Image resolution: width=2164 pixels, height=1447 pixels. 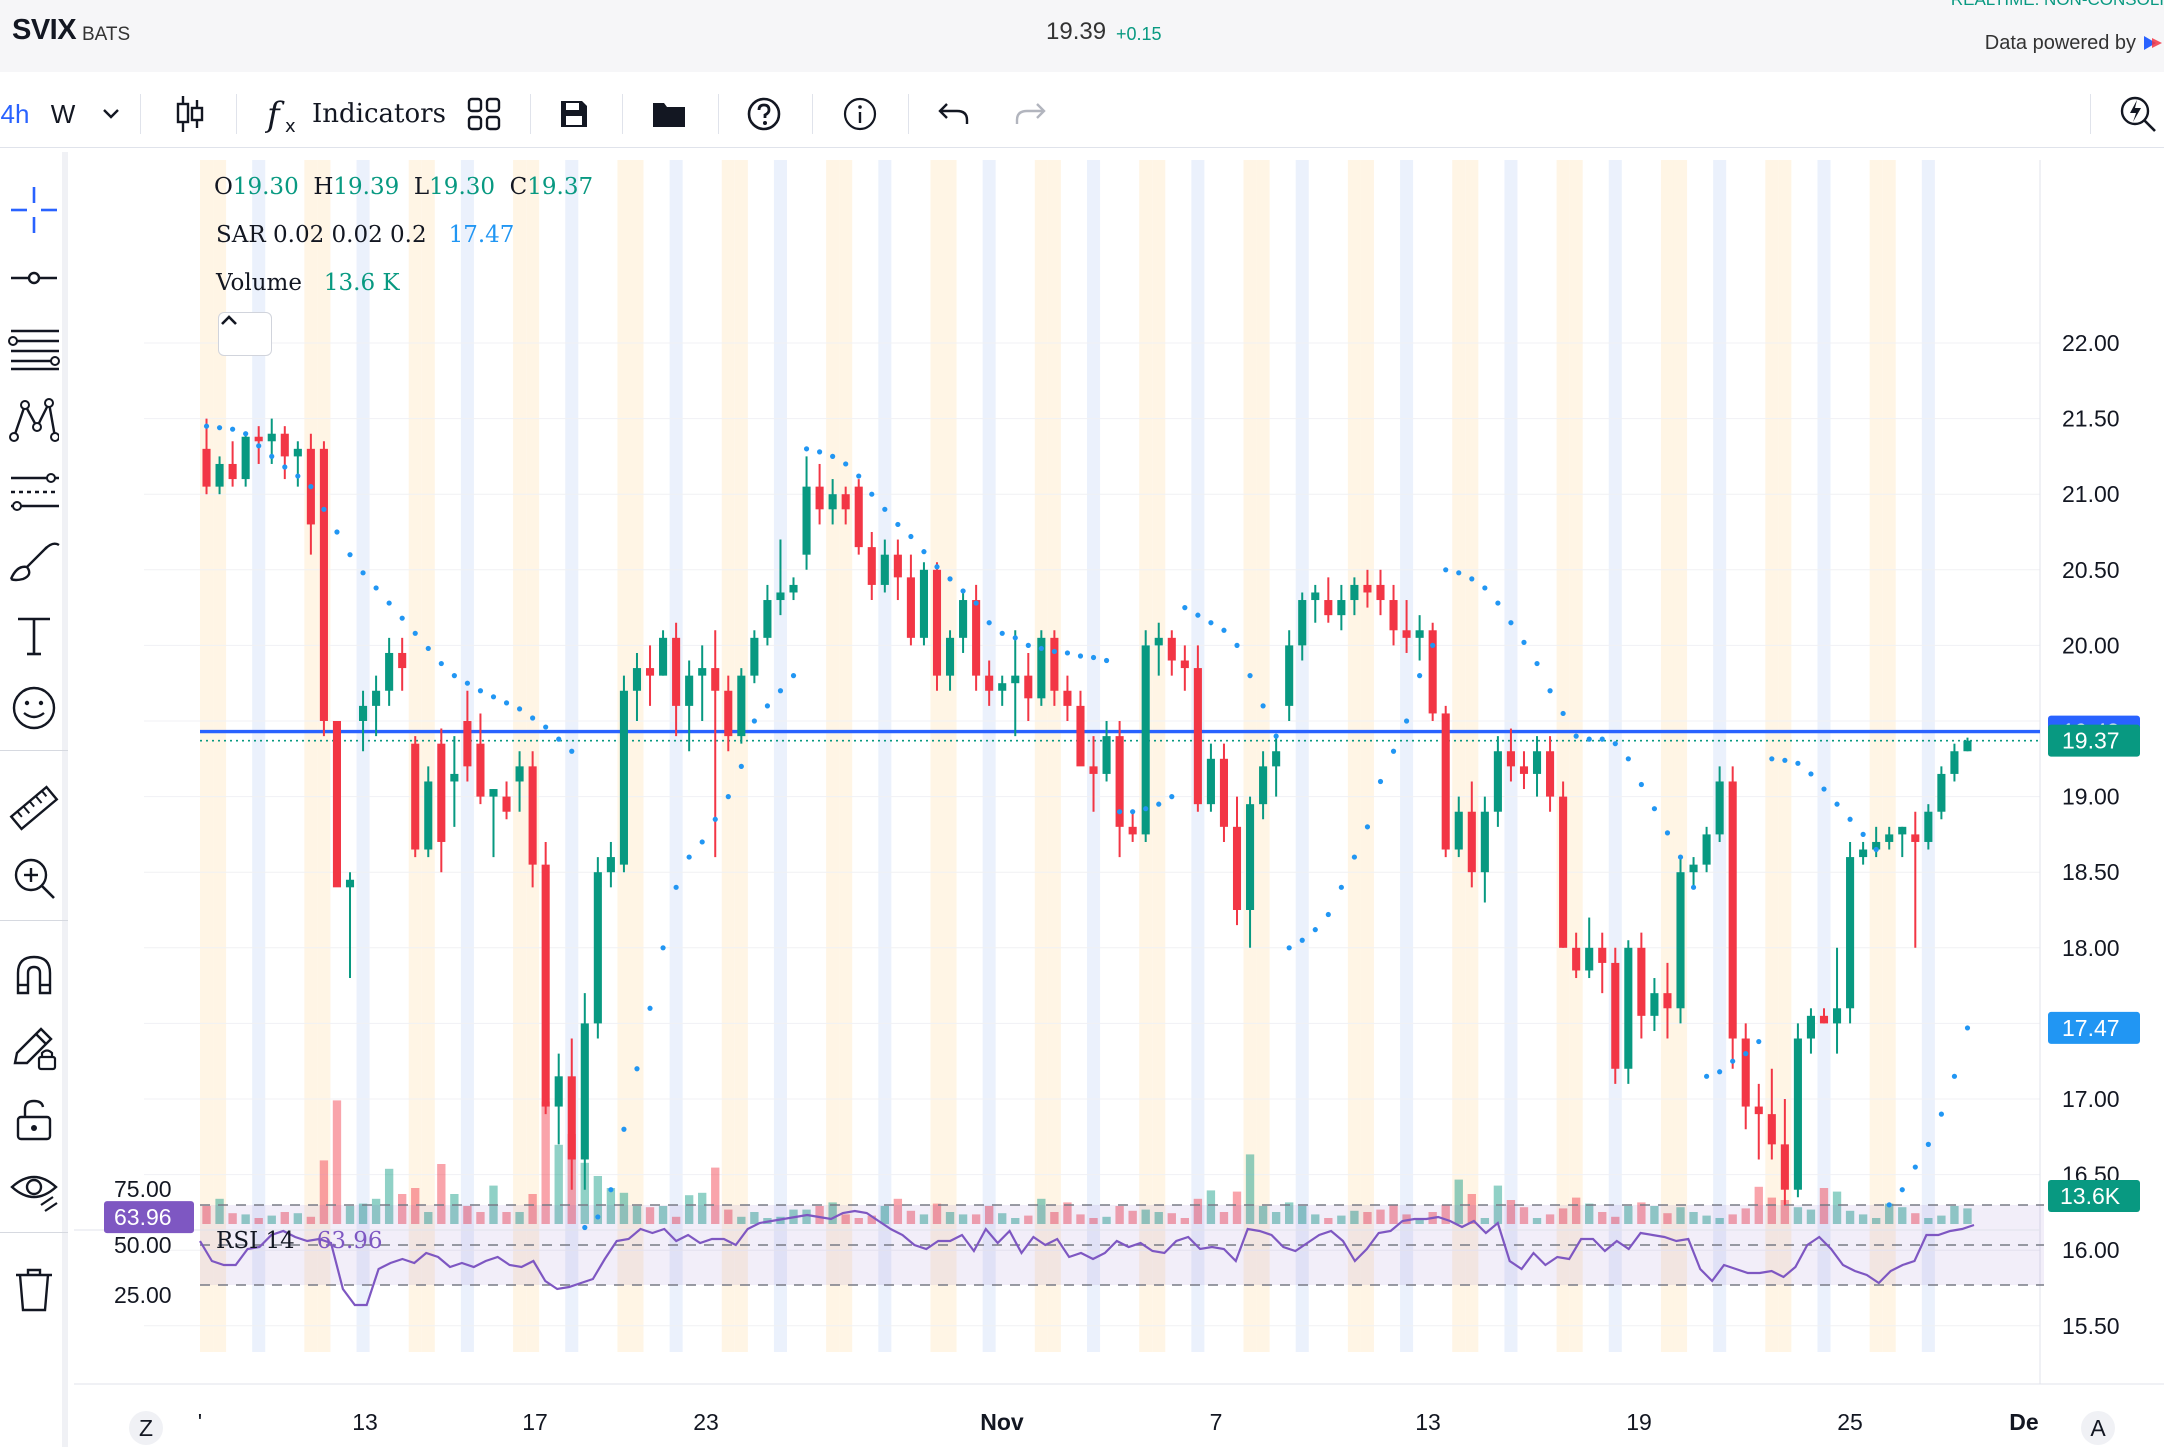 I want to click on info-icon, so click(x=860, y=114).